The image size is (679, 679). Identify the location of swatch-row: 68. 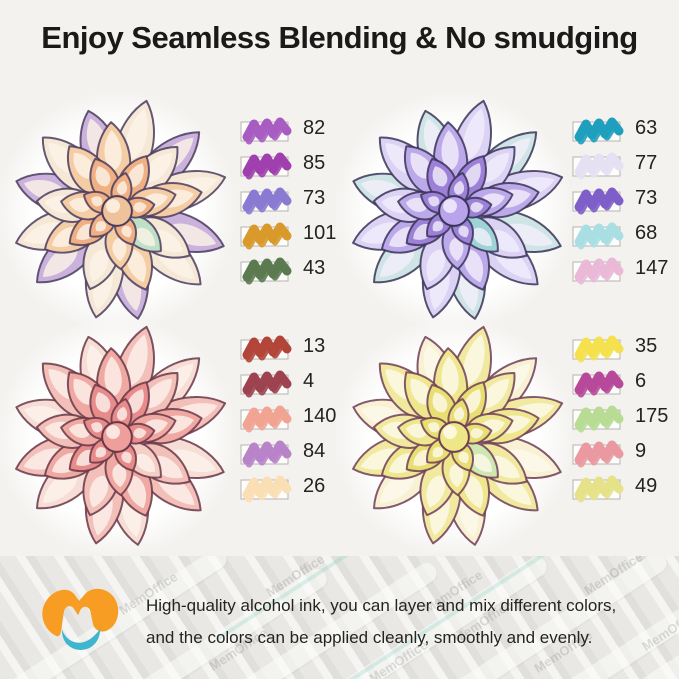
(624, 233).